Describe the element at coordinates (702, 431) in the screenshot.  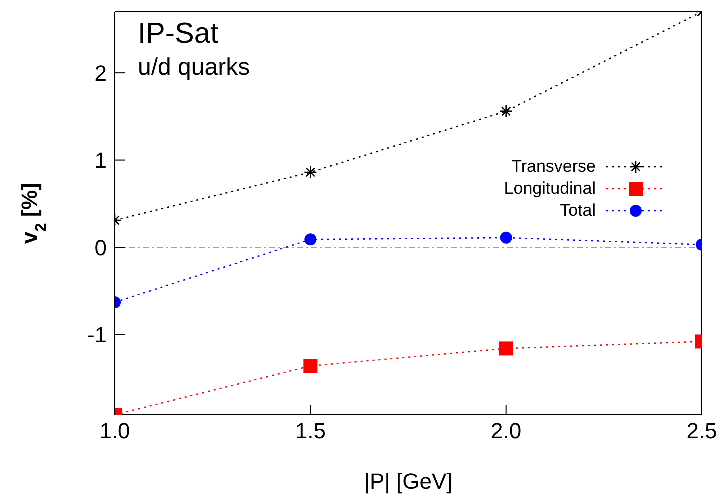
I see `x-tick-label: 2.5` at that location.